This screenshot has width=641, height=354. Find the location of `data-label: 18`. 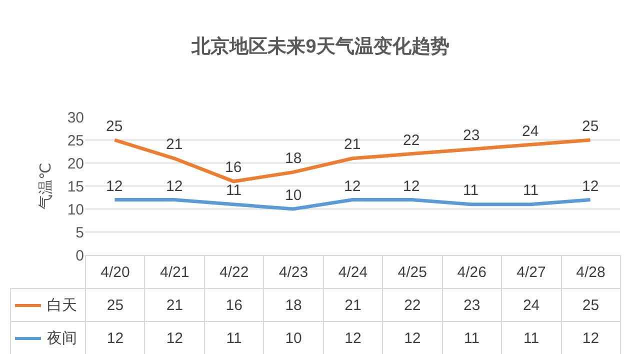

data-label: 18 is located at coordinates (294, 305).